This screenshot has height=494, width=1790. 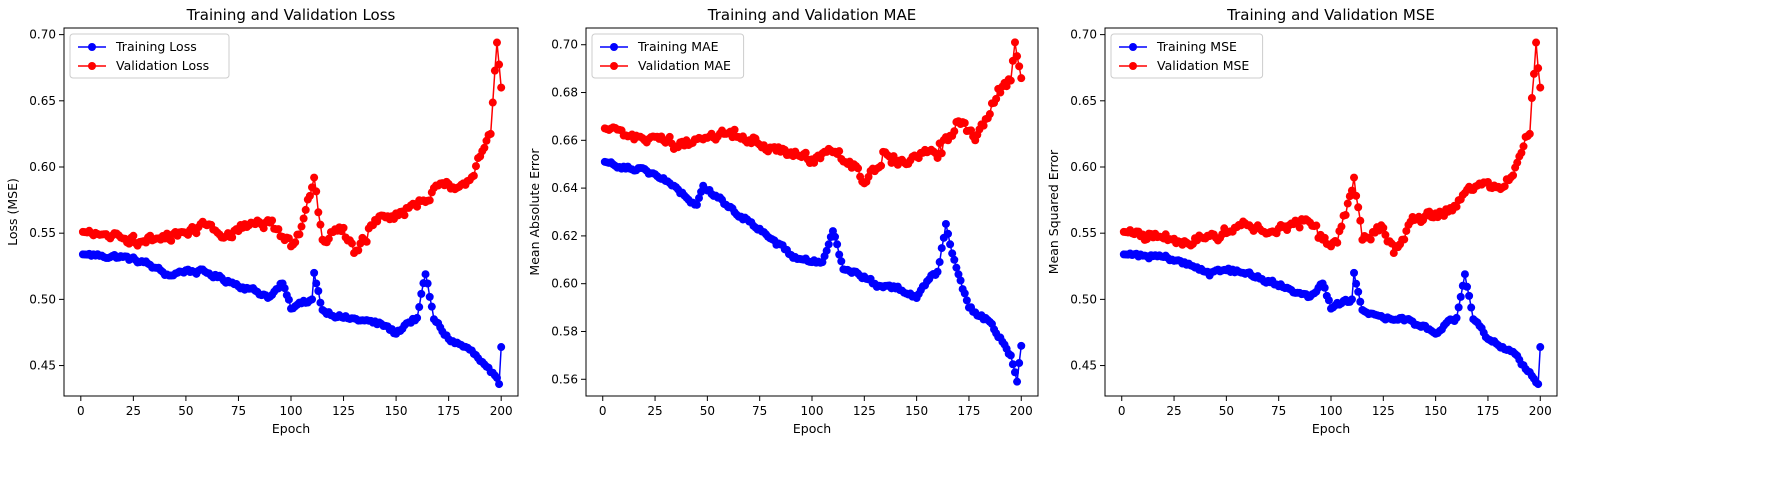 I want to click on legend-item-training: Training Loss, so click(x=137, y=46).